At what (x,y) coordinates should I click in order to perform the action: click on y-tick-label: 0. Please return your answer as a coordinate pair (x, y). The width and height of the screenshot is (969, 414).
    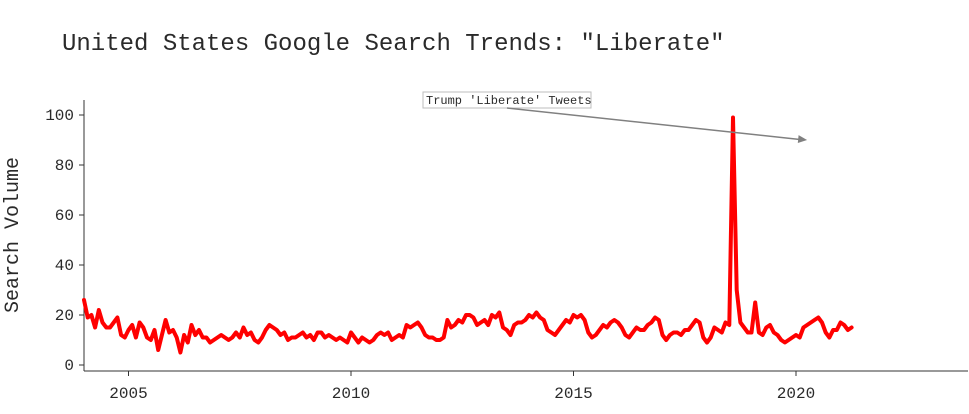
    Looking at the image, I should click on (69, 366).